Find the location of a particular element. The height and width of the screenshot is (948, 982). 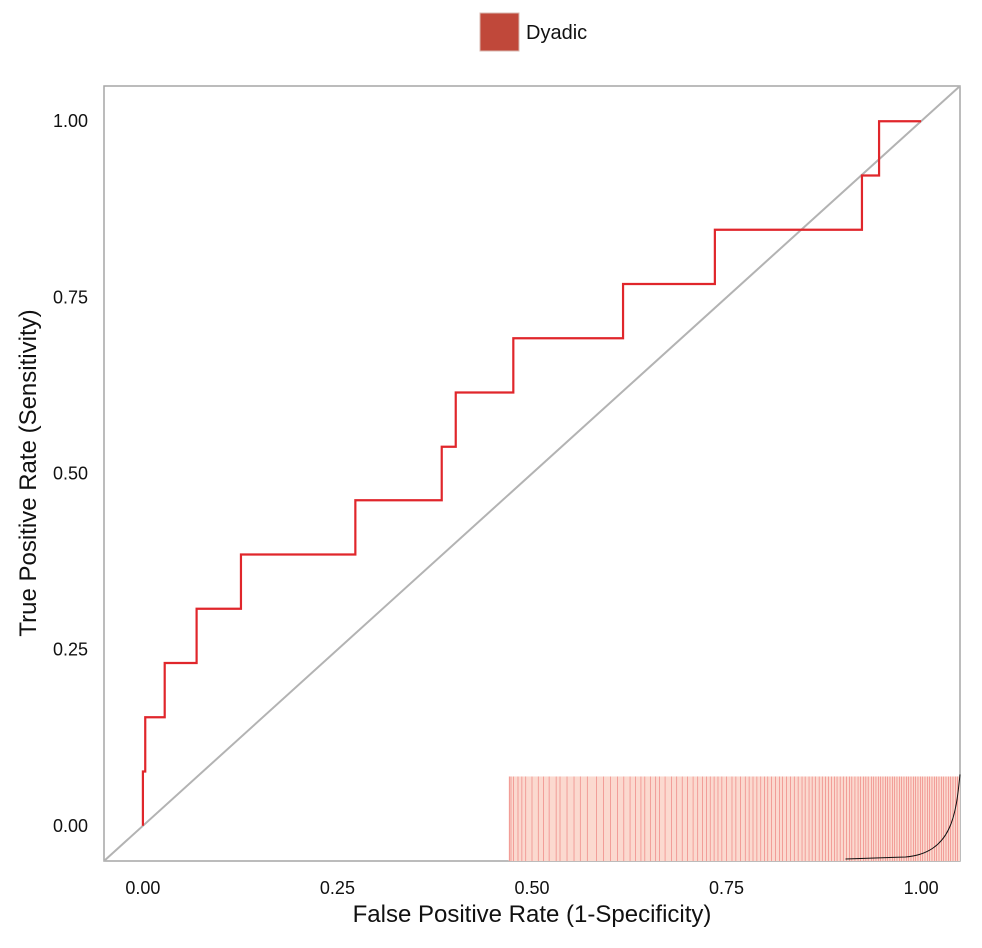

y-axis-ticks: 0.00 0.25 0.50 0.75 1.00 is located at coordinates (70, 473).